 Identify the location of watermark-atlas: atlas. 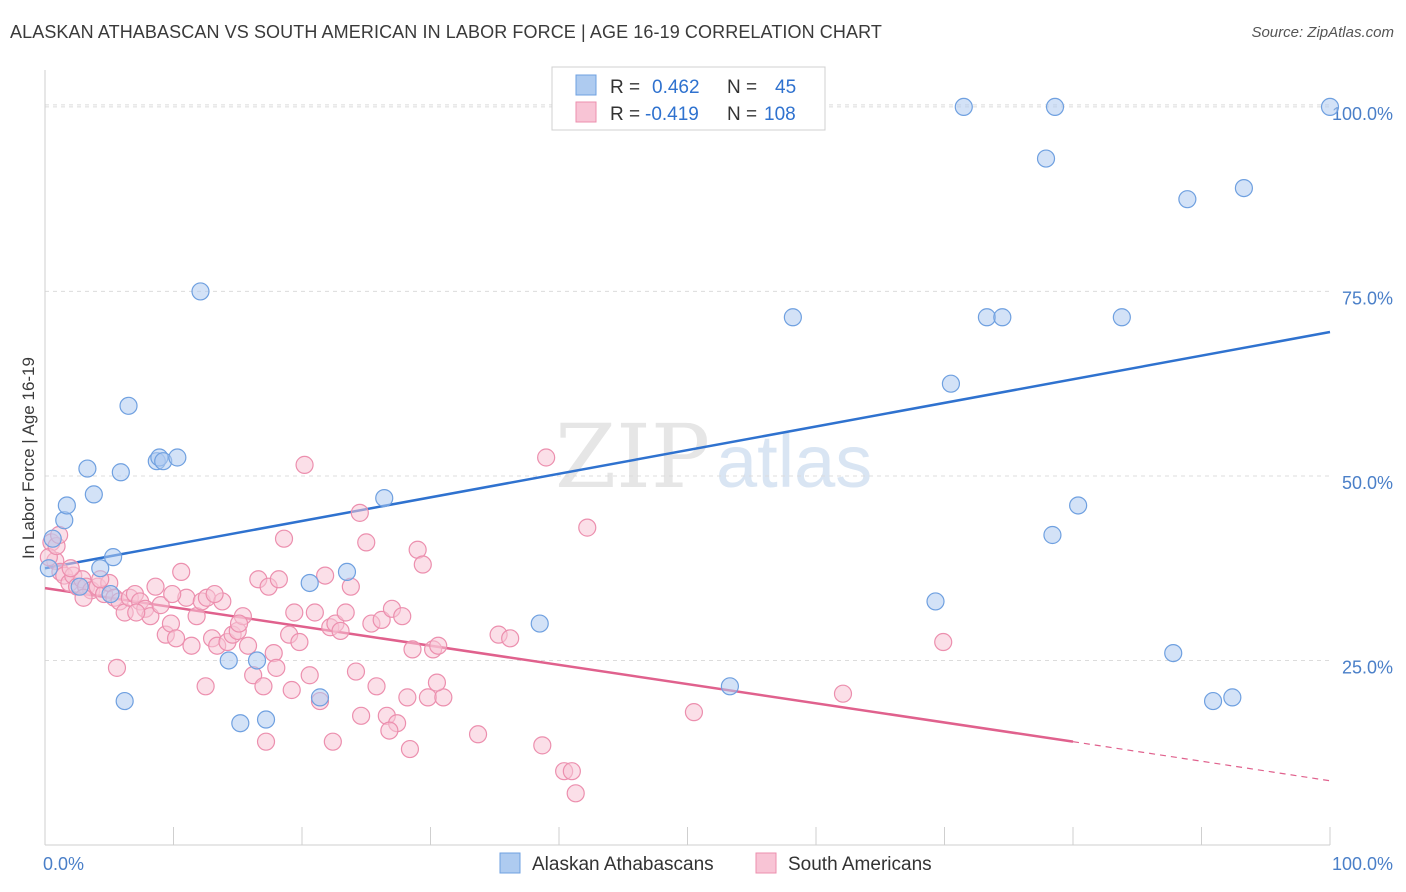
(794, 461).